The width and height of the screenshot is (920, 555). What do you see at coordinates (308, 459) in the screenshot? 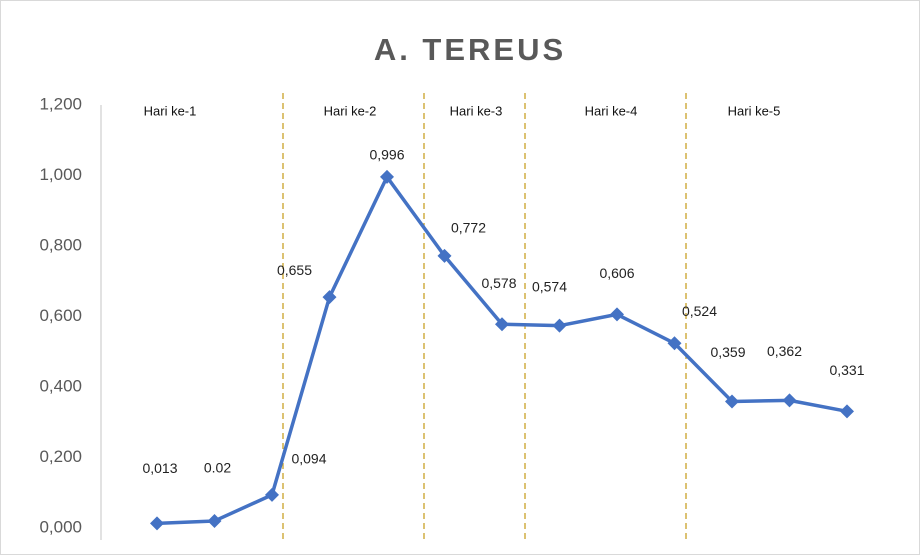
I see `data-label: 0,094` at bounding box center [308, 459].